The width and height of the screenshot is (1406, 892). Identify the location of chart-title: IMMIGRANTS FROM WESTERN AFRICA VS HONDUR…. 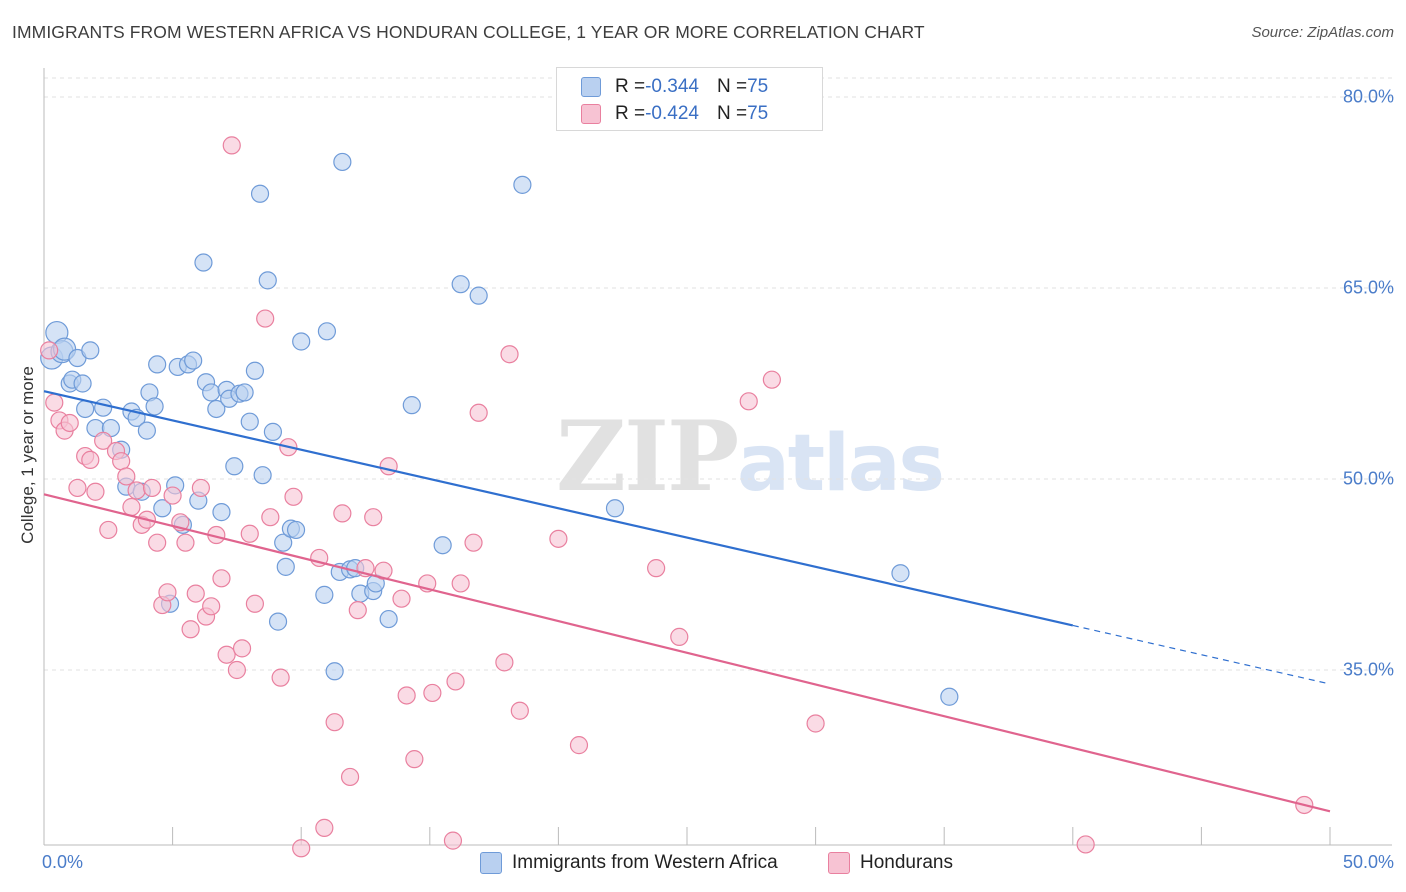
(468, 32).